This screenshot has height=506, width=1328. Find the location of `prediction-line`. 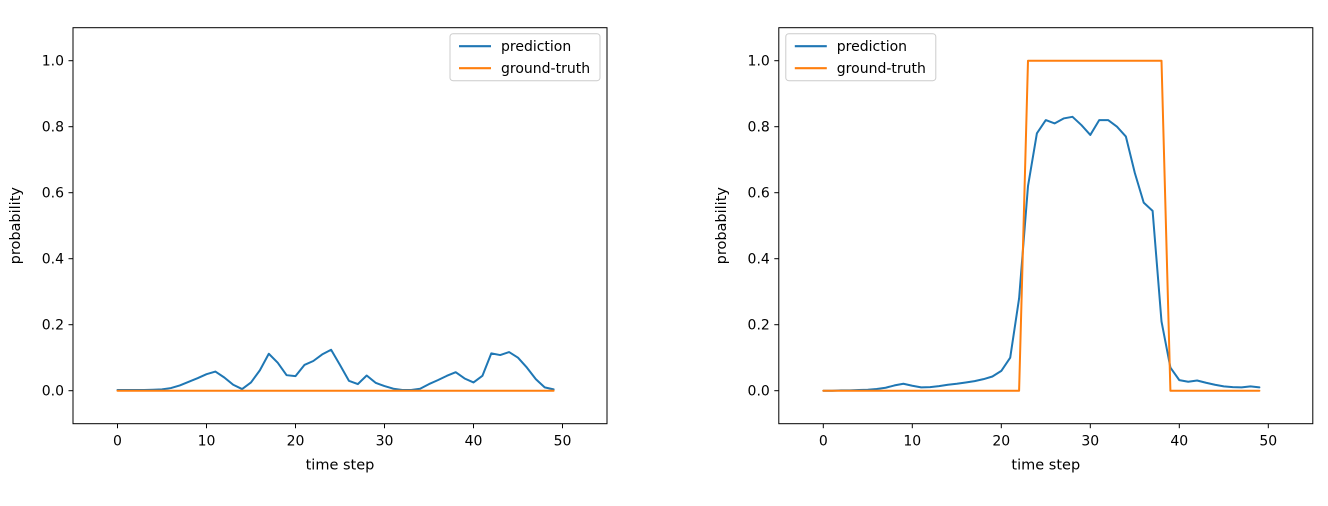

prediction-line is located at coordinates (335, 370).